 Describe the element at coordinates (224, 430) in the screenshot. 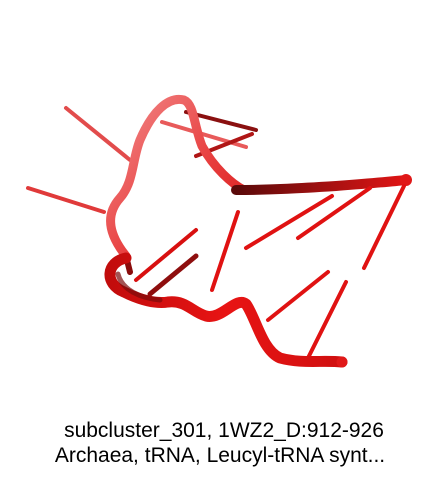

I see `caption-line-1: subcluster_301, 1WZ2_D:912-926` at that location.